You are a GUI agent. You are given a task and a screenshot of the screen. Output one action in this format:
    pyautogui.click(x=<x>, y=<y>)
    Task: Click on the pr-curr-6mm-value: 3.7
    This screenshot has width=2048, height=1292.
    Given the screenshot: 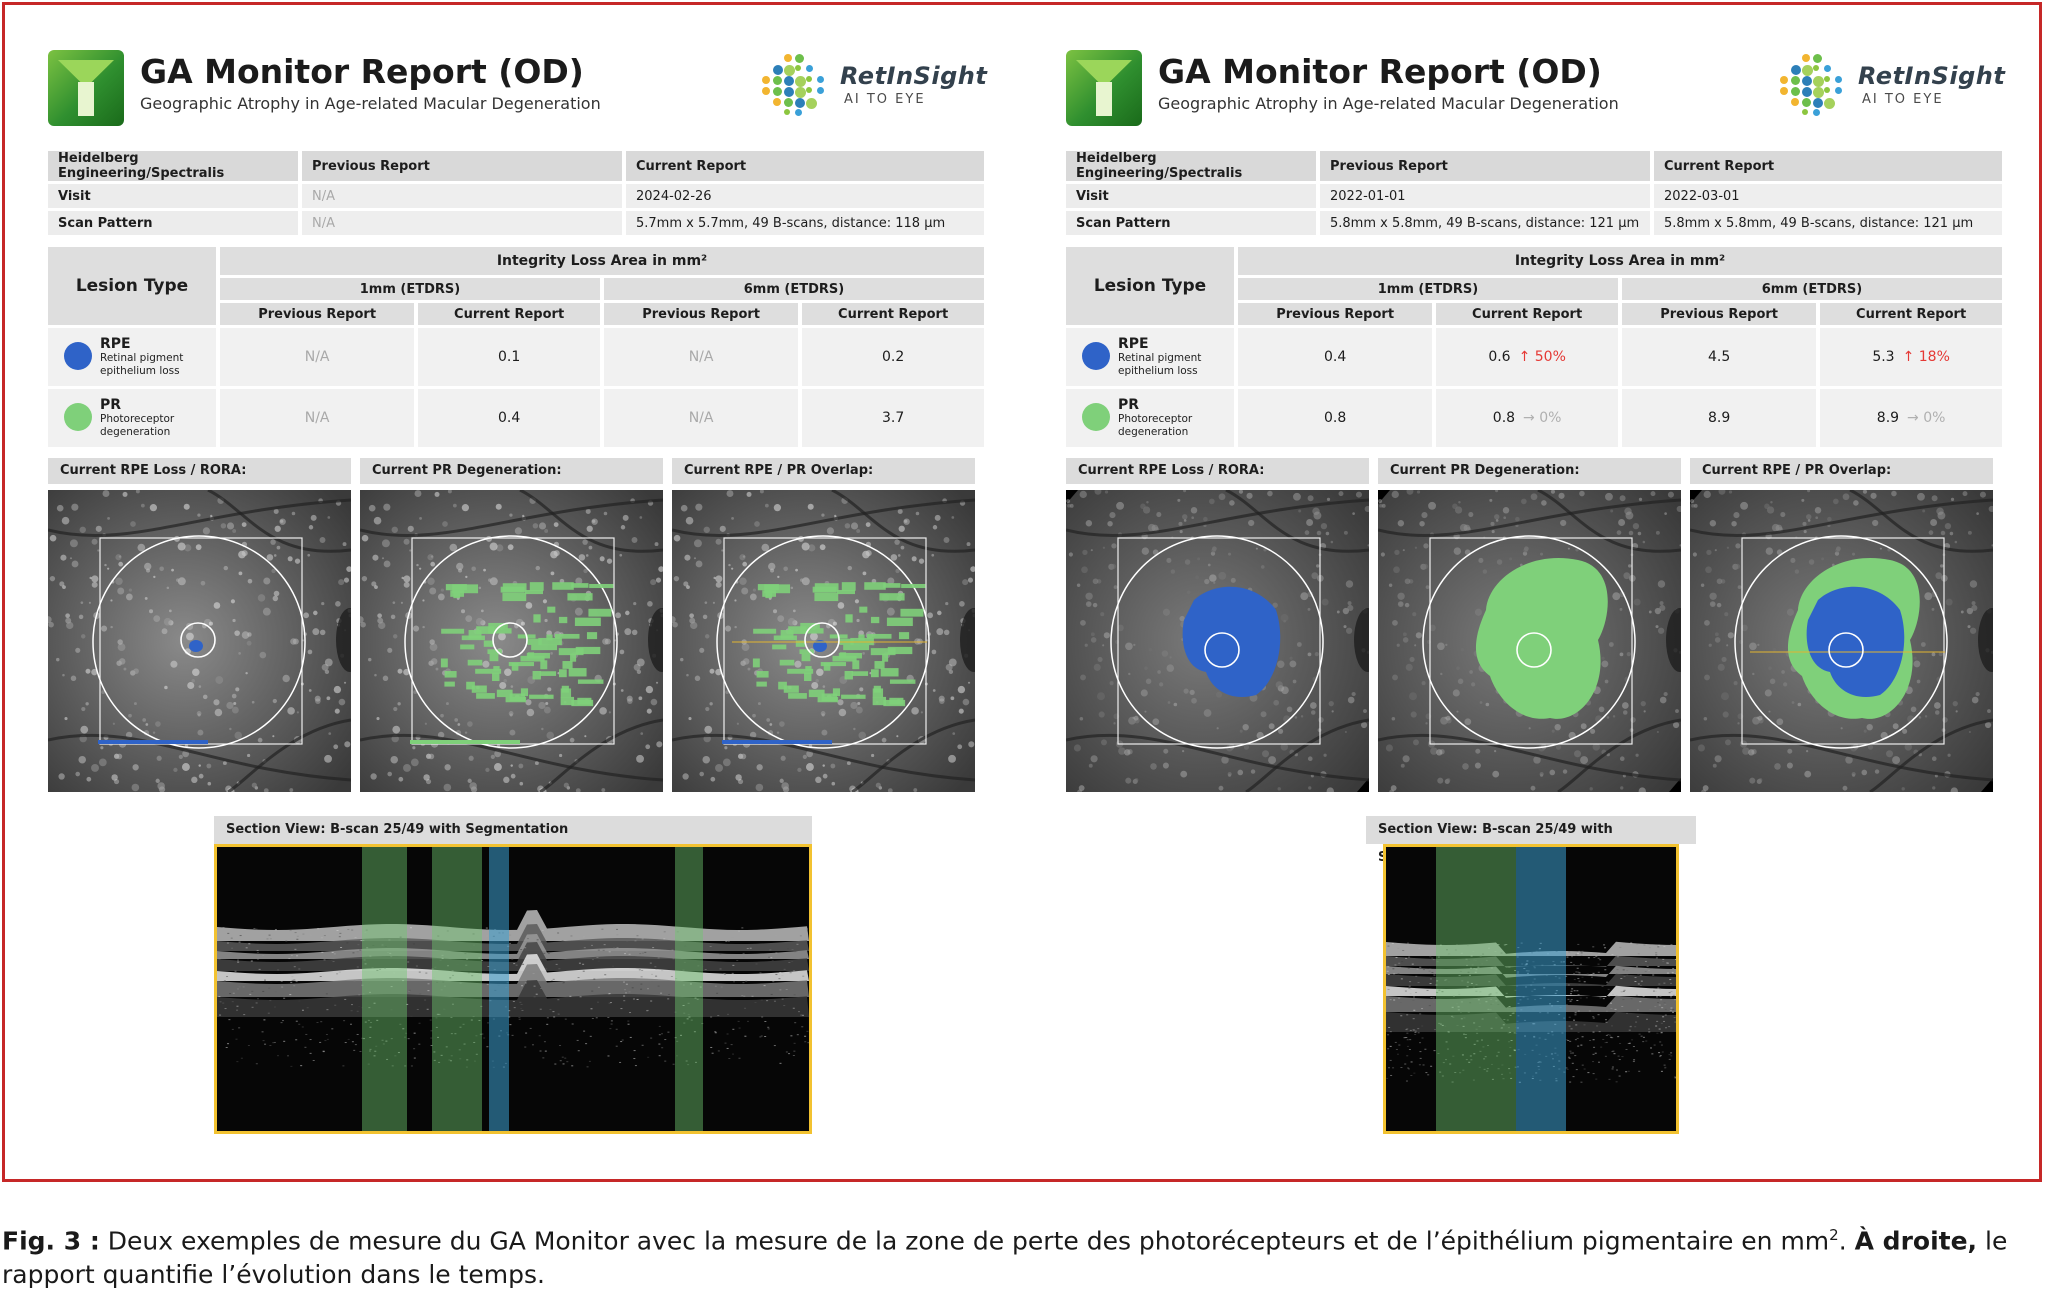 What is the action you would take?
    pyautogui.click(x=893, y=418)
    